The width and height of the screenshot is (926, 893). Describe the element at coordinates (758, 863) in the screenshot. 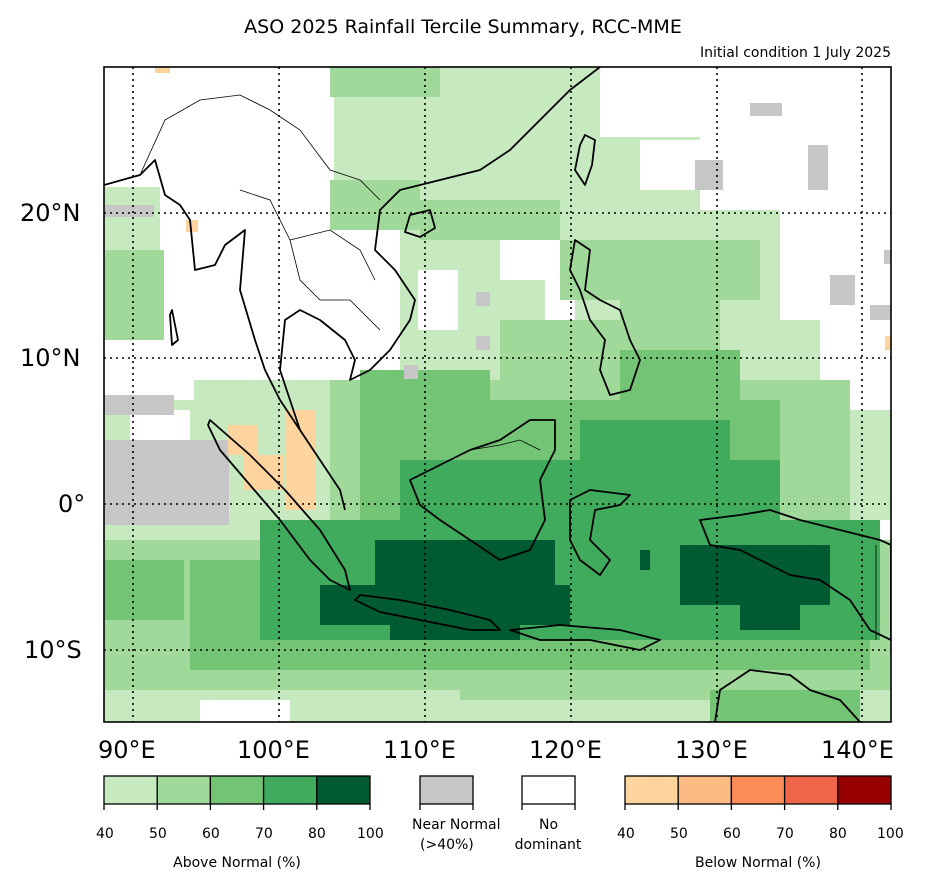

I see `below-normal-caption: Below Normal (%)` at that location.